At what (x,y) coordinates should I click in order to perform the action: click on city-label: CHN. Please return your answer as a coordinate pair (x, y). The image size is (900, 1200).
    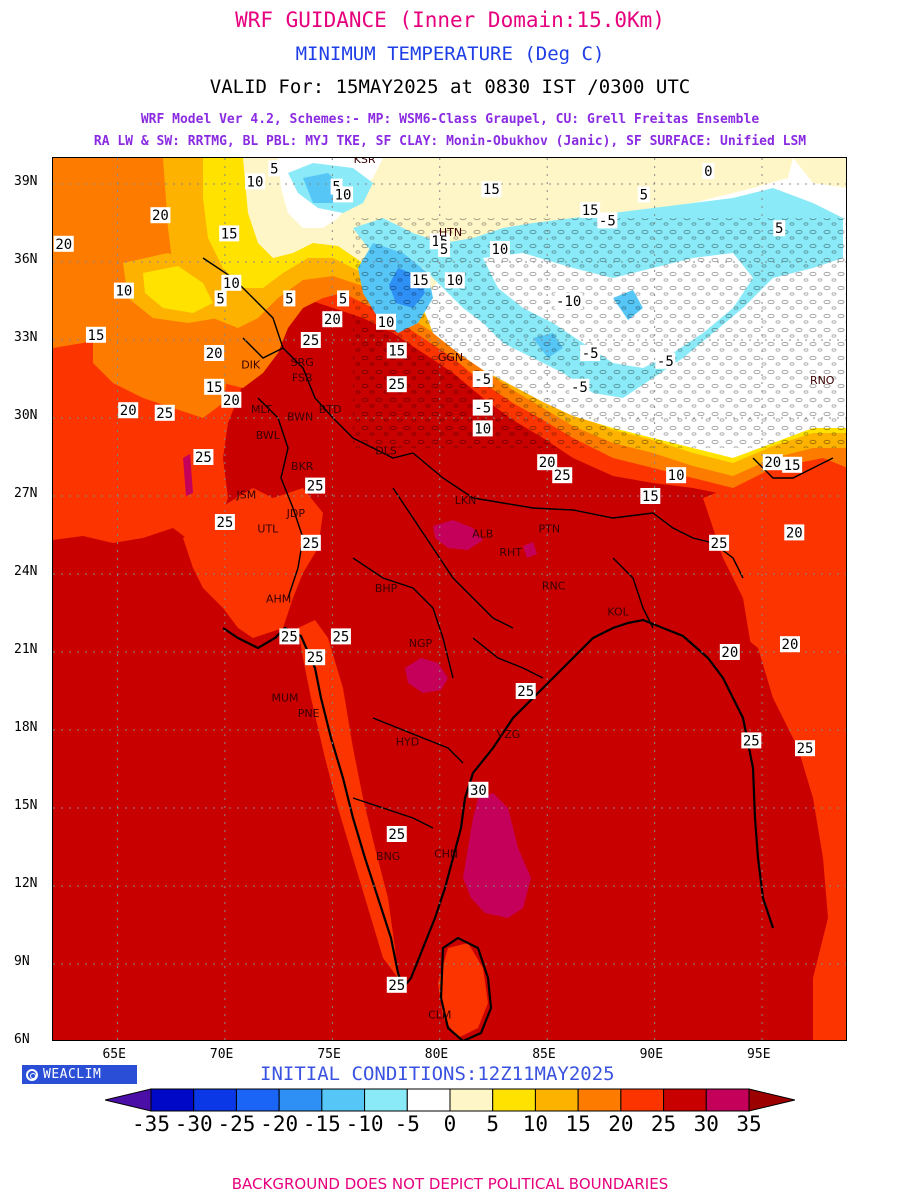
    Looking at the image, I should click on (446, 853).